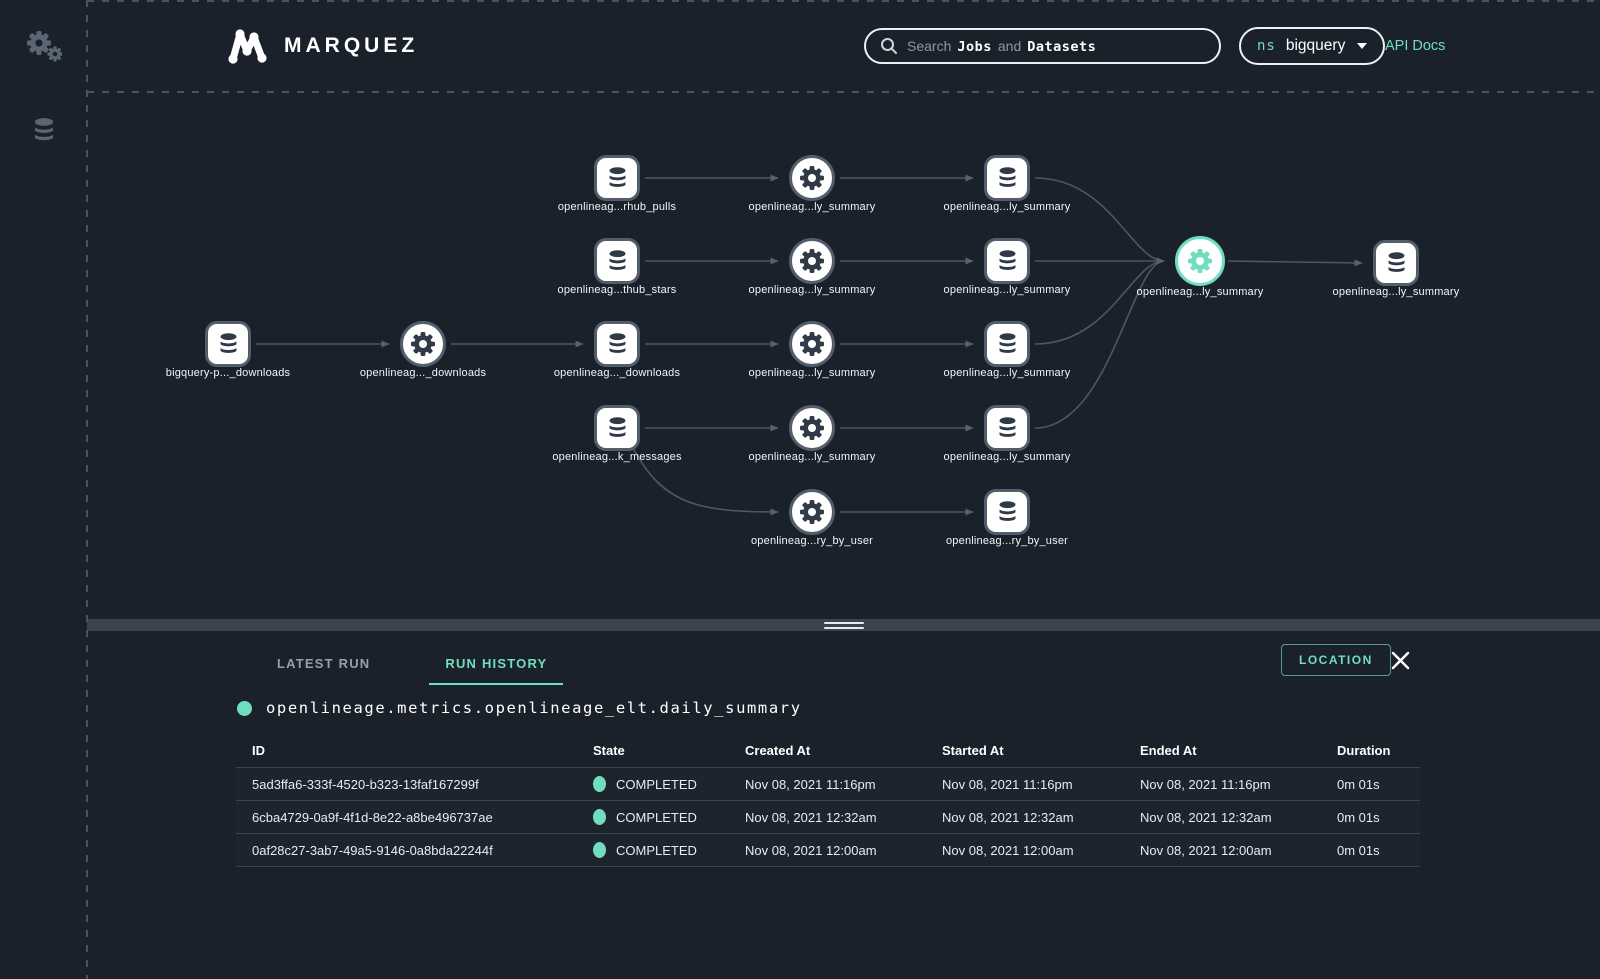  What do you see at coordinates (812, 512) in the screenshot?
I see `job-node-job-by-user` at bounding box center [812, 512].